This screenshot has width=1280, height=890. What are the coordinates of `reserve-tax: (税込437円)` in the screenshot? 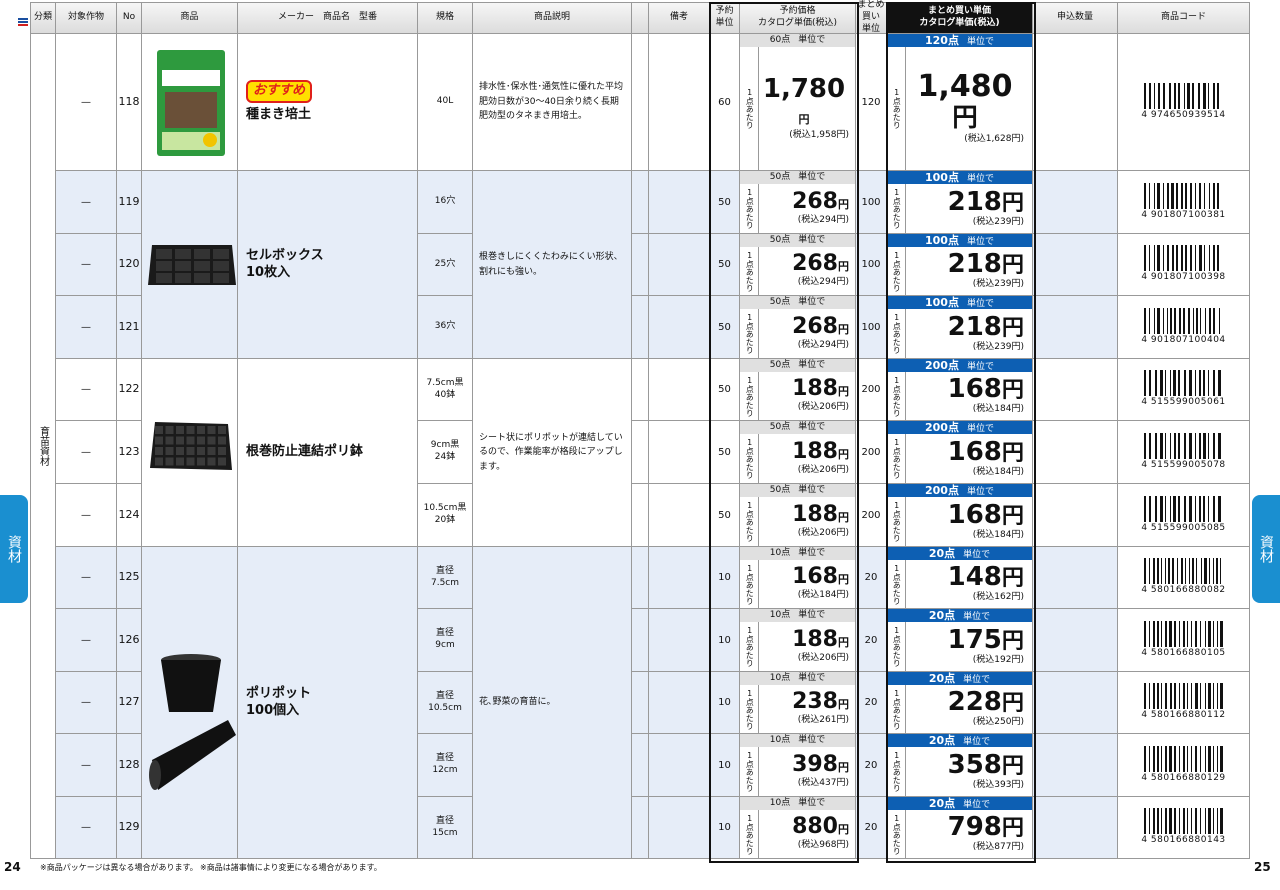 It's located at (823, 782).